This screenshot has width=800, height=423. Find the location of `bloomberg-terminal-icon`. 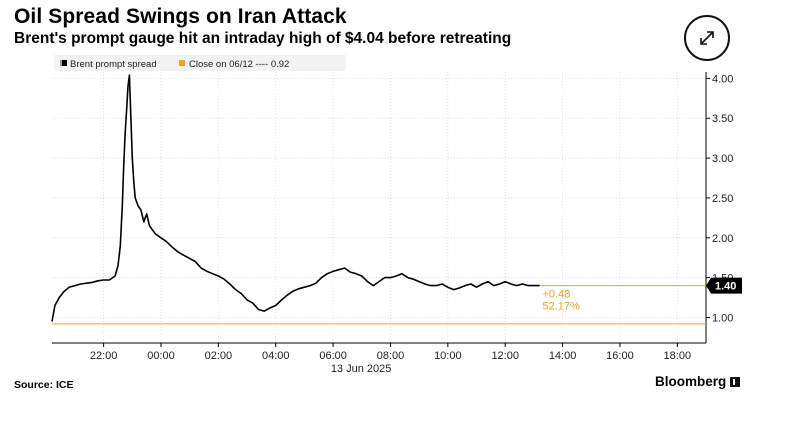

bloomberg-terminal-icon is located at coordinates (735, 381).